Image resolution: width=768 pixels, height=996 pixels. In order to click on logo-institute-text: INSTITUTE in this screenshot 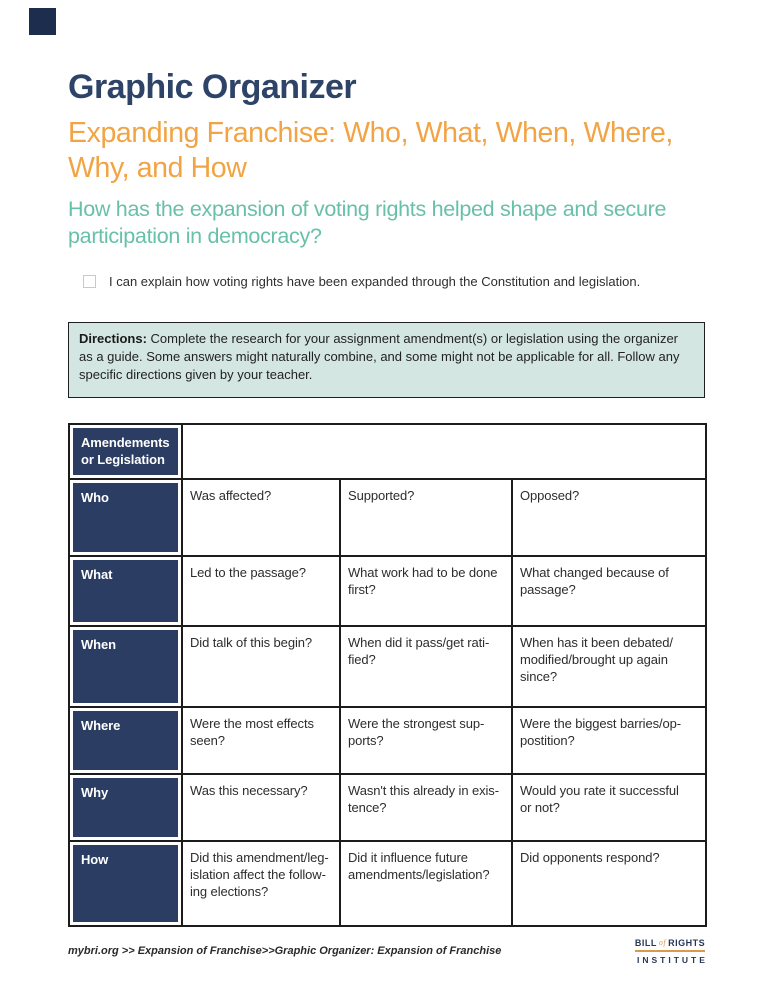, I will do `click(672, 960)`.